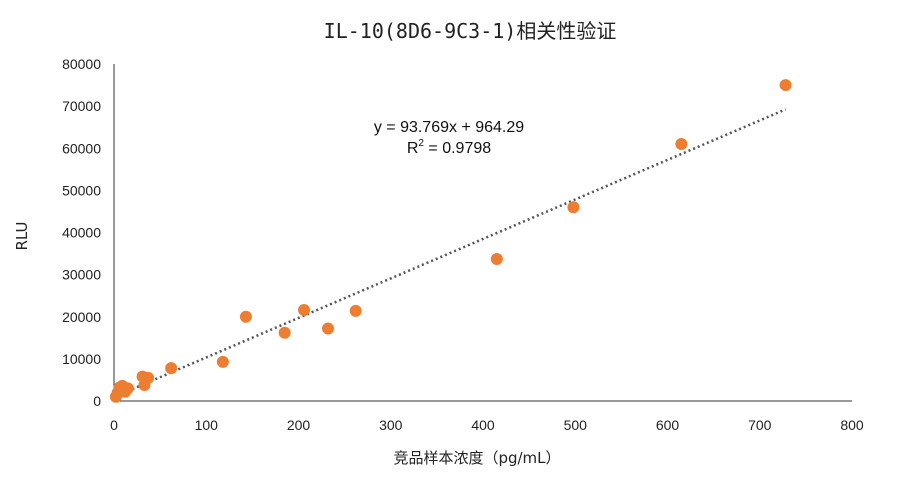 Image resolution: width=921 pixels, height=480 pixels. What do you see at coordinates (114, 425) in the screenshot?
I see `x-tick-label: 0` at bounding box center [114, 425].